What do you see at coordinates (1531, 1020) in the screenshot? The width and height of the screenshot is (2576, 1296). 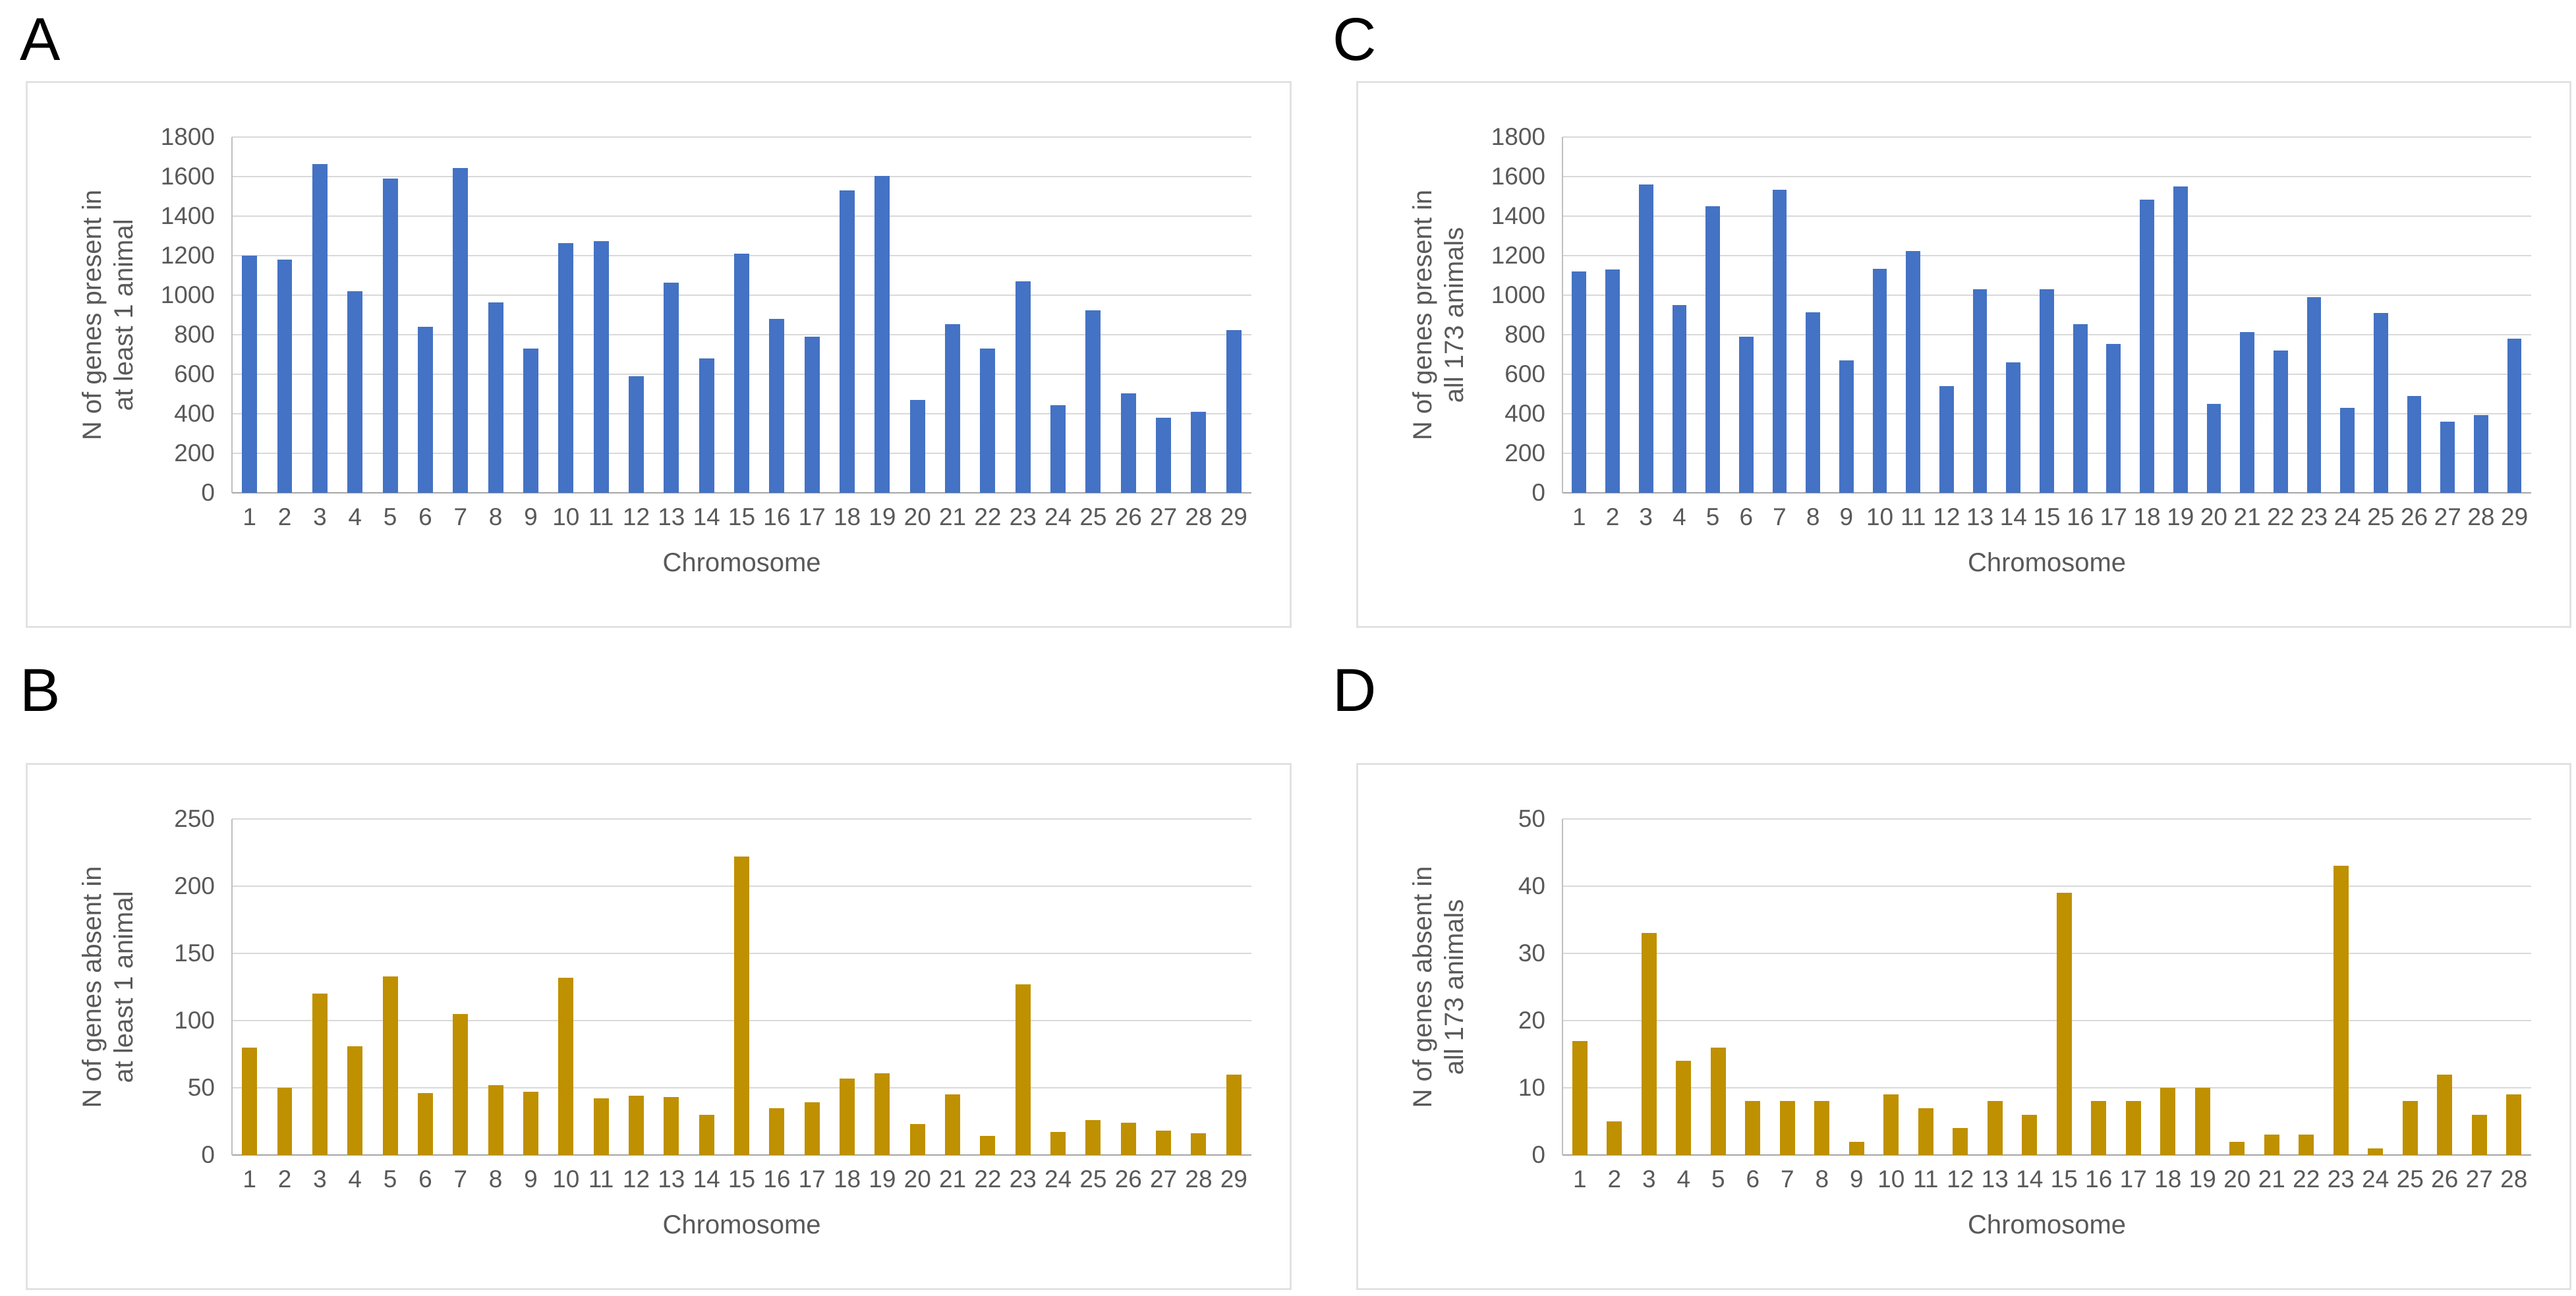 I see `y-tick-label: 20` at bounding box center [1531, 1020].